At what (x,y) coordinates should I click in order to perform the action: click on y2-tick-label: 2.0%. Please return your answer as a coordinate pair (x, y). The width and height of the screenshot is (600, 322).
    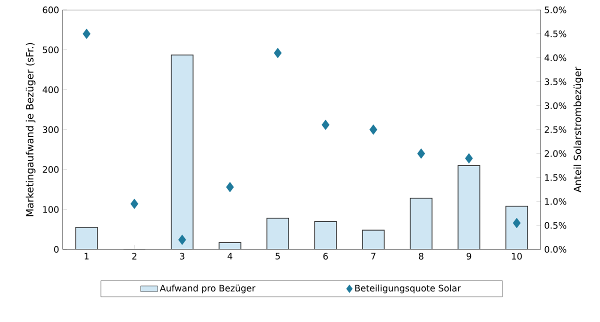
    Looking at the image, I should click on (555, 154).